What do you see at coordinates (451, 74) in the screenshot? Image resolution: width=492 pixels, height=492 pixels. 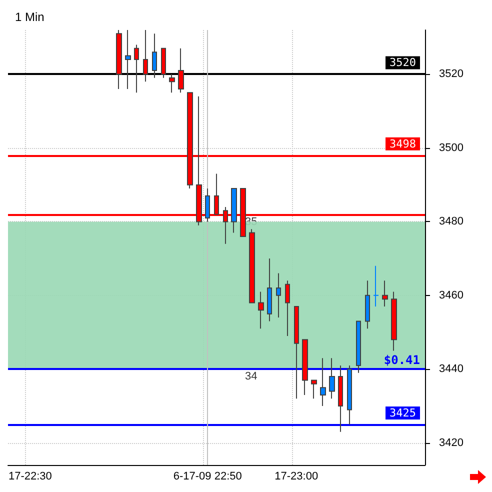 I see `y-tick-label: 3520` at bounding box center [451, 74].